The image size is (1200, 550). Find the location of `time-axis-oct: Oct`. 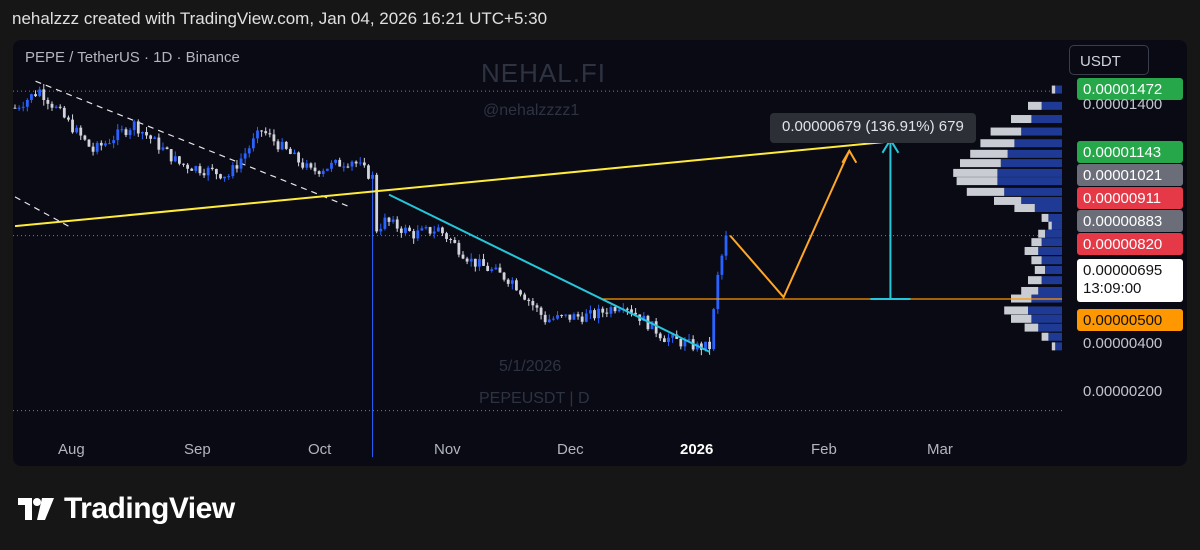

time-axis-oct: Oct is located at coordinates (320, 449).